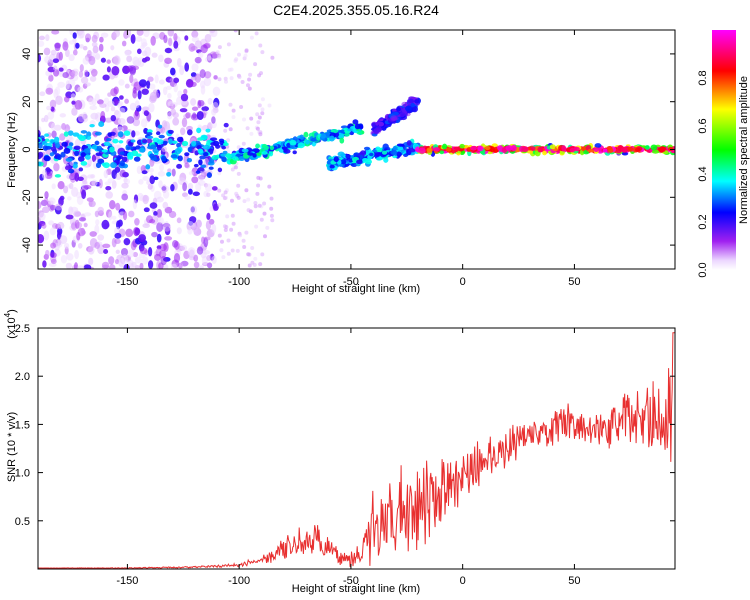 The image size is (750, 600). Describe the element at coordinates (22, 329) in the screenshot. I see `snr-y-tick-label: 2.5` at that location.